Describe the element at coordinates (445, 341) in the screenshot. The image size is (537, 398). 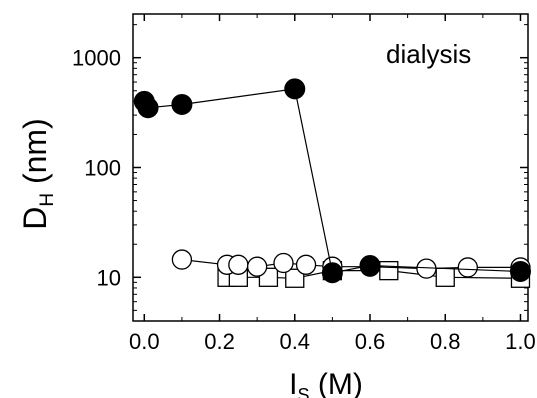
I see `x-tick-label: 0.8` at that location.